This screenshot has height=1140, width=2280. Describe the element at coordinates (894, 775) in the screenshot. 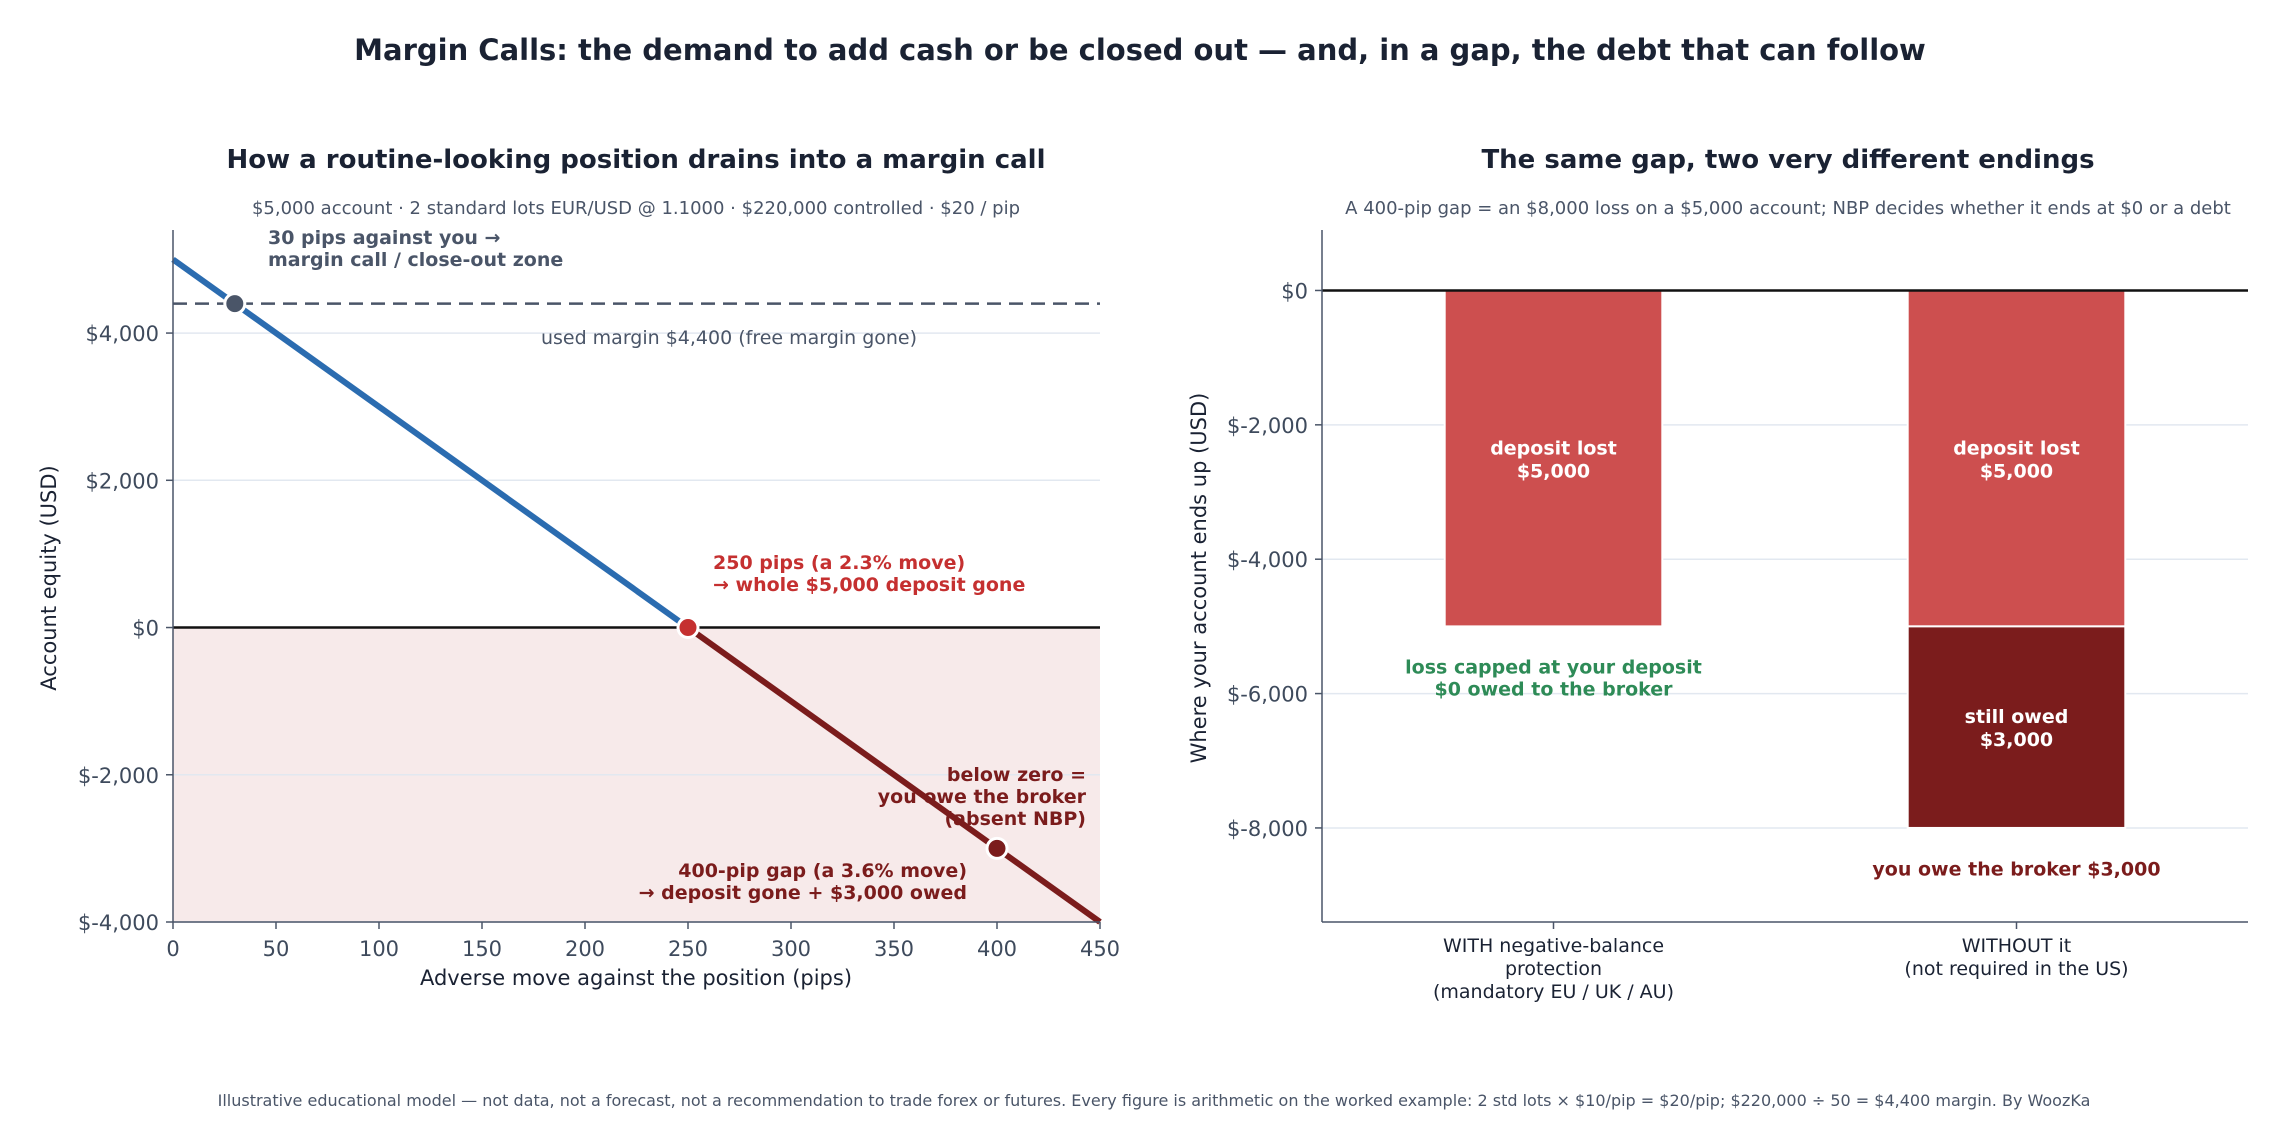

I see `equity-line-negative` at that location.